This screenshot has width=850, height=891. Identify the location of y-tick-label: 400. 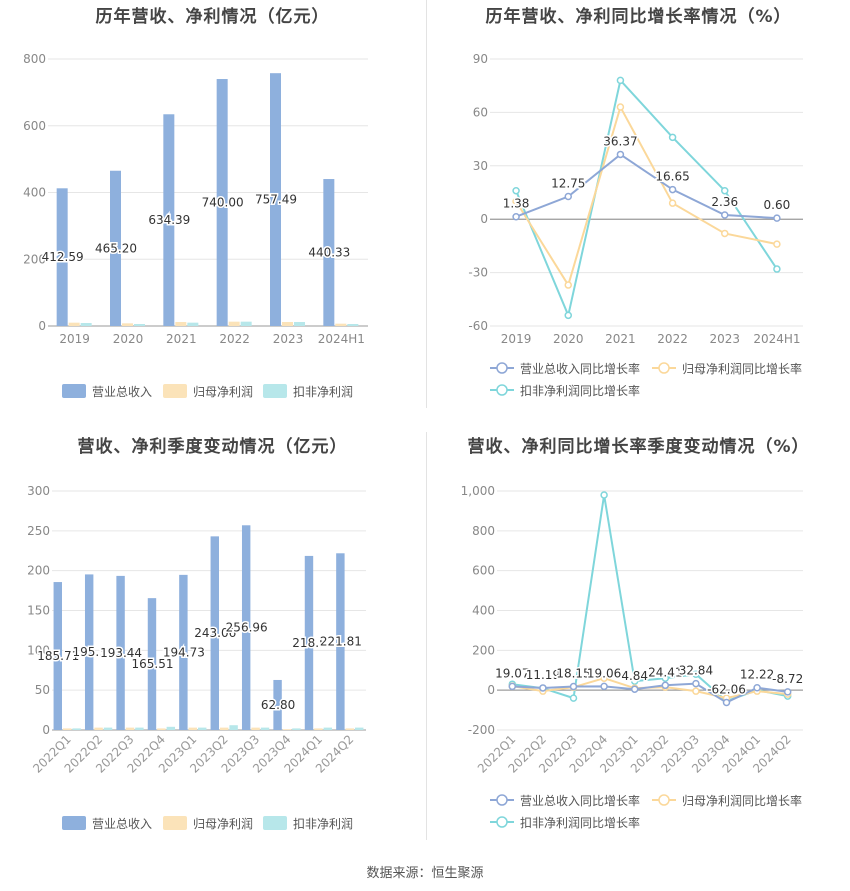
(483, 611).